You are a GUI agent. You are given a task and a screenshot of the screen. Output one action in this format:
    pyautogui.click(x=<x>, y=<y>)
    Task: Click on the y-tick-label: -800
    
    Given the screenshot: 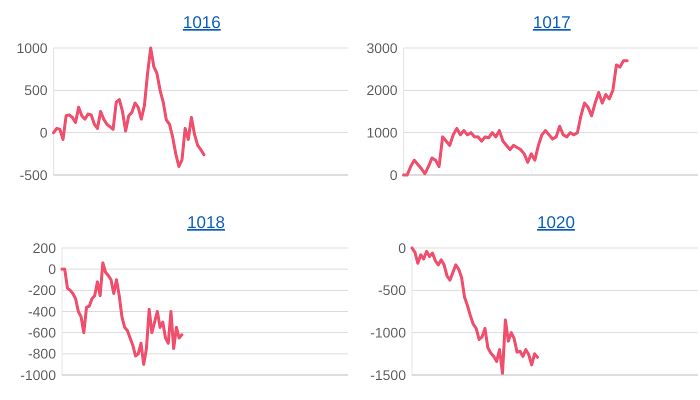 What is the action you would take?
    pyautogui.click(x=42, y=354)
    